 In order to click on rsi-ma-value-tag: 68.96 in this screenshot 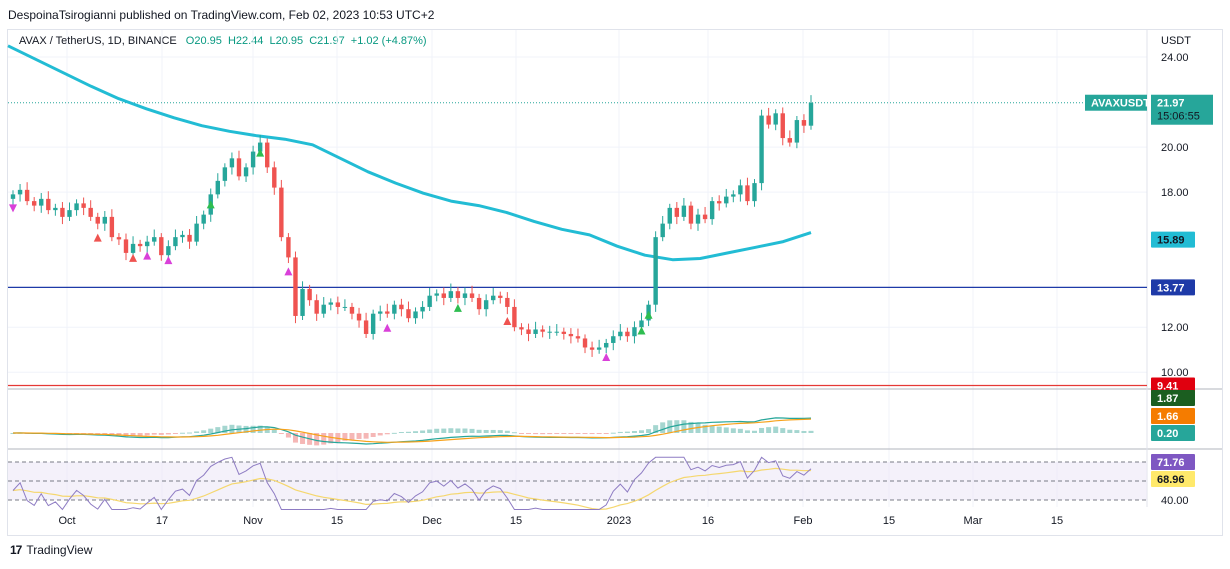, I will do `click(1171, 480)`.